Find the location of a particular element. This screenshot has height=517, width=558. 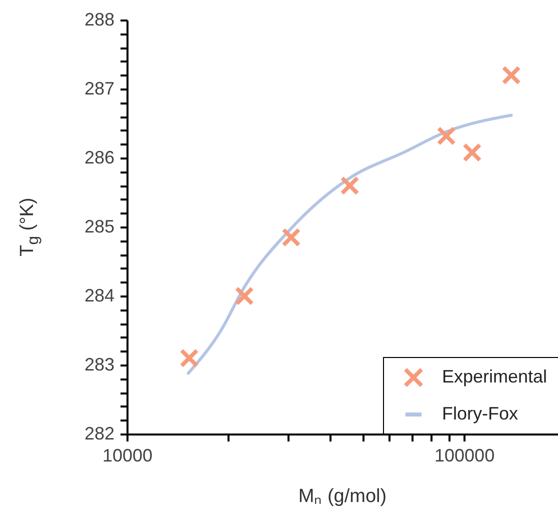

y-tick-label: 283 is located at coordinates (99, 364).